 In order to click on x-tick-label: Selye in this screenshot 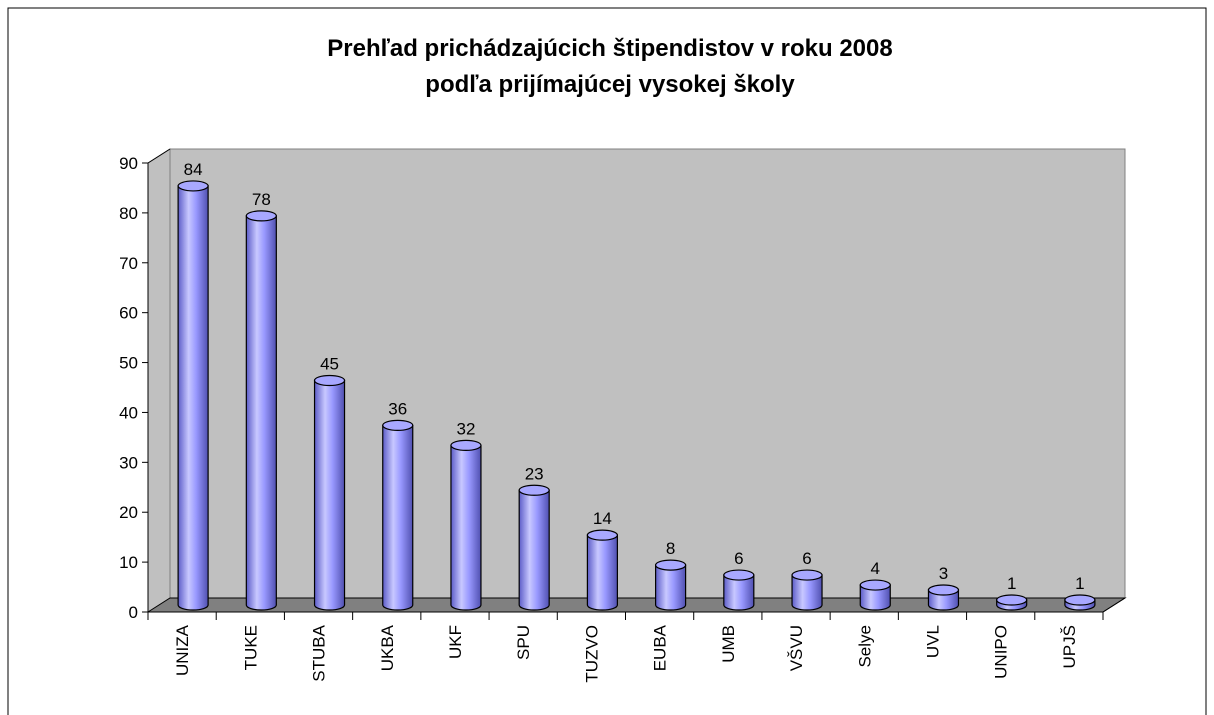, I will do `click(864, 646)`.